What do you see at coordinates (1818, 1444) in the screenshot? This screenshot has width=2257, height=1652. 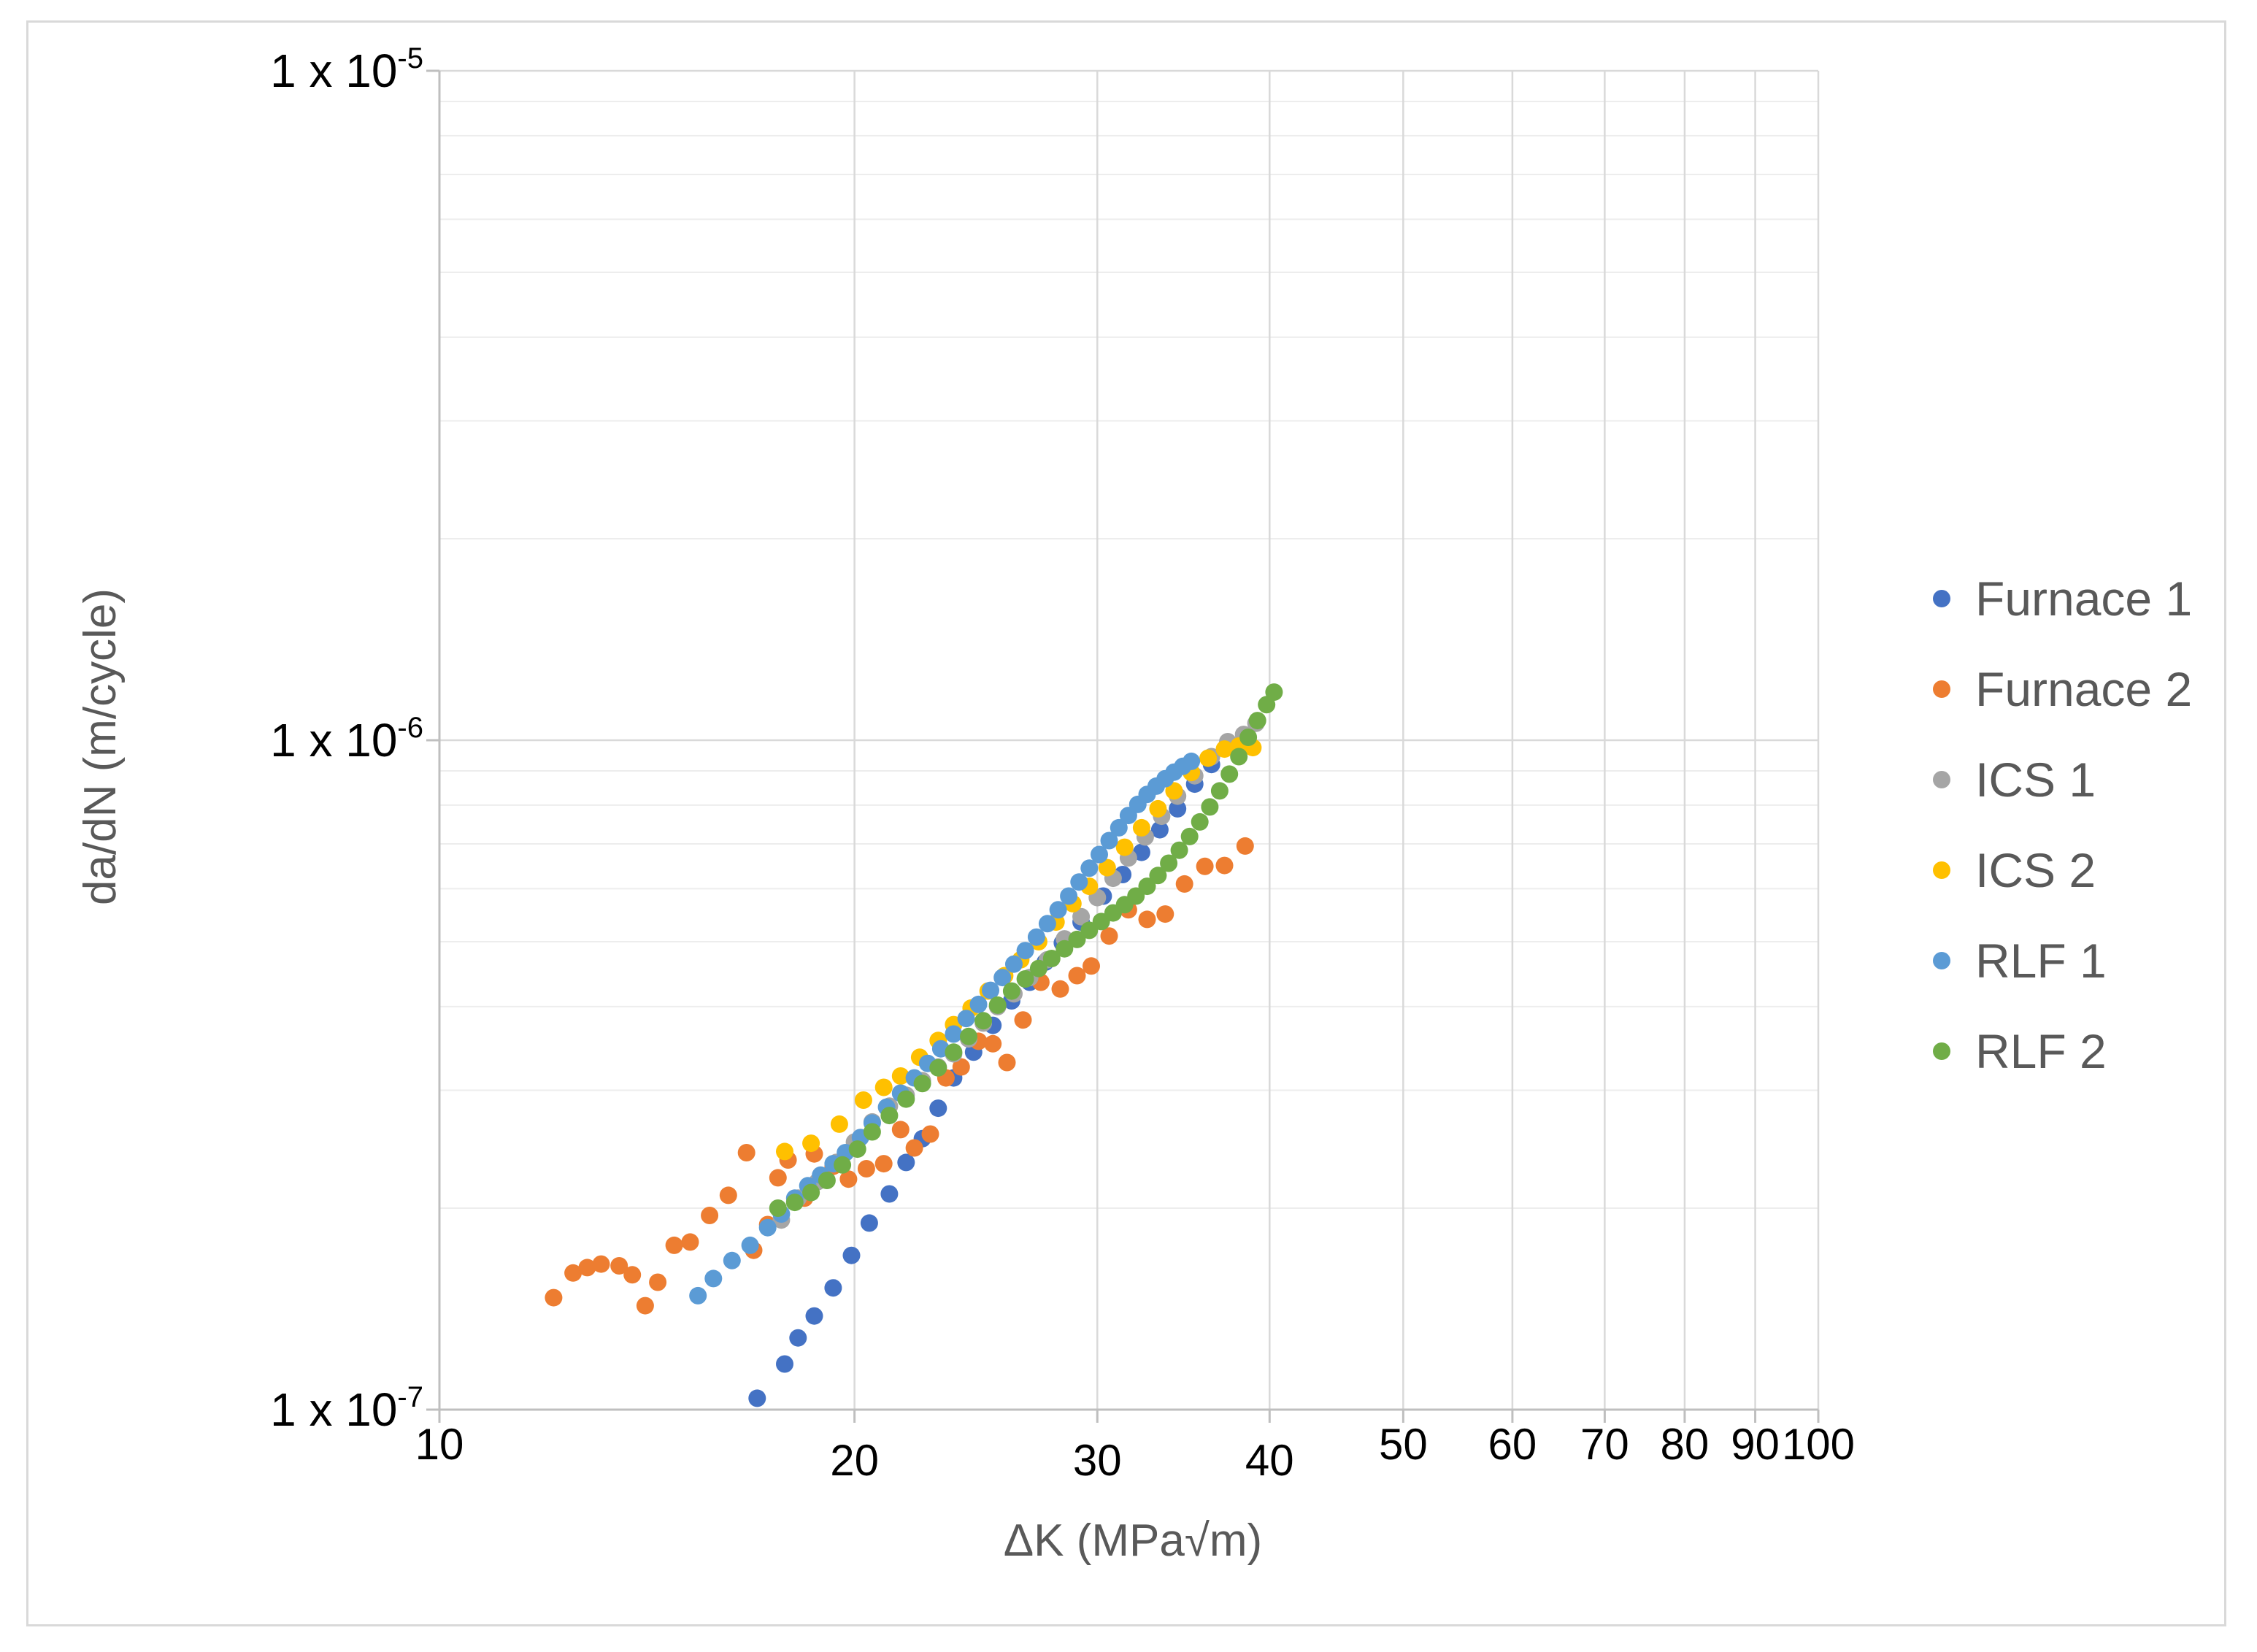 I see `x-tick-label: 100` at bounding box center [1818, 1444].